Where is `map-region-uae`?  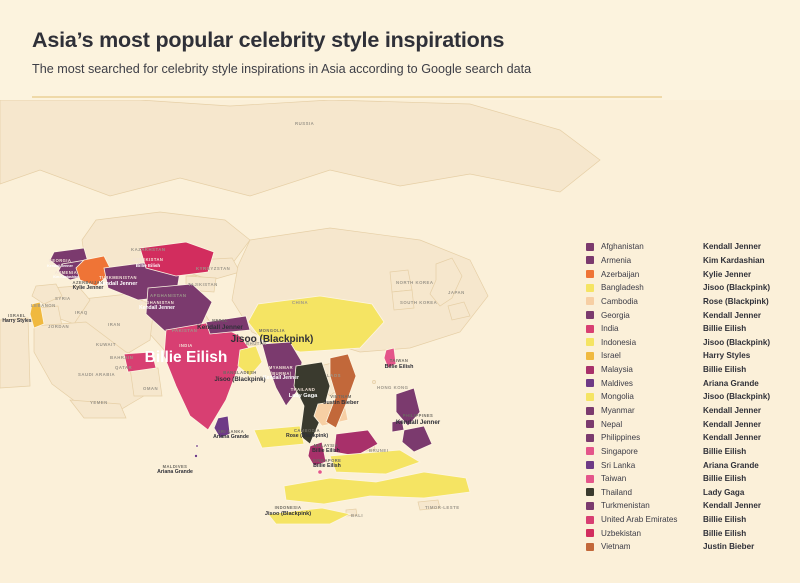
map-region-uae is located at coordinates (140, 362).